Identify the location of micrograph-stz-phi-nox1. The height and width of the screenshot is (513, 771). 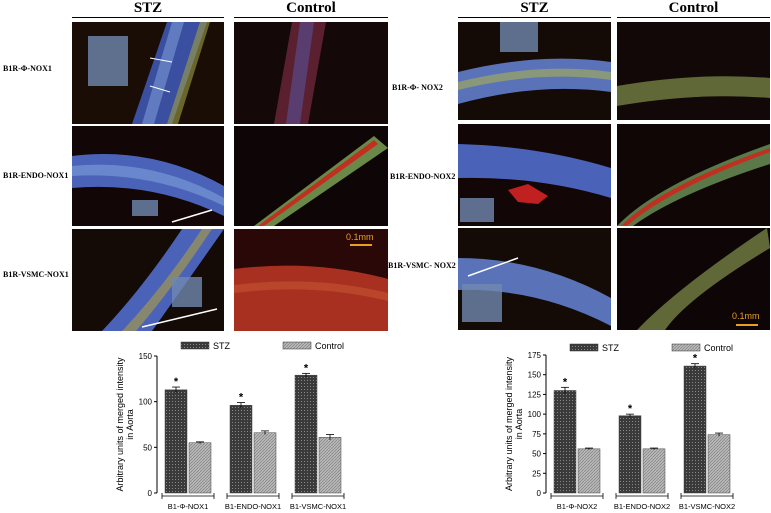
(148, 73).